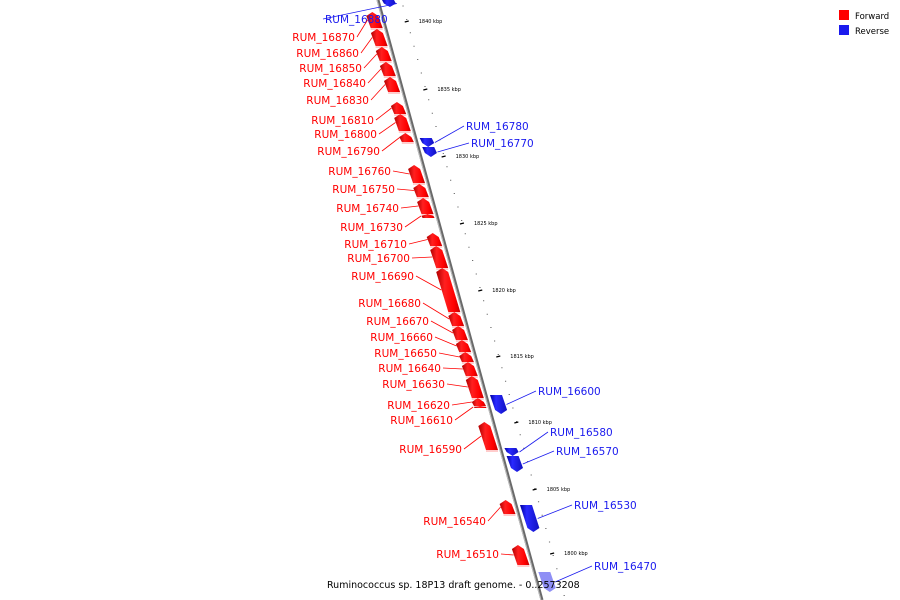  I want to click on gene-label-rum_16750: RUM_16750, so click(363, 190).